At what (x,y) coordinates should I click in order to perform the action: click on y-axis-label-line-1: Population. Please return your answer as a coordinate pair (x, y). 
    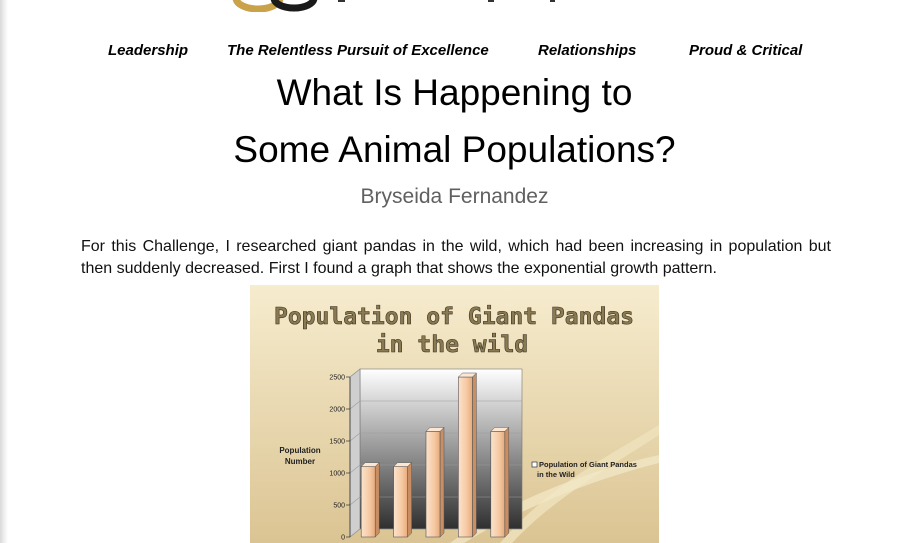
    Looking at the image, I should click on (299, 450).